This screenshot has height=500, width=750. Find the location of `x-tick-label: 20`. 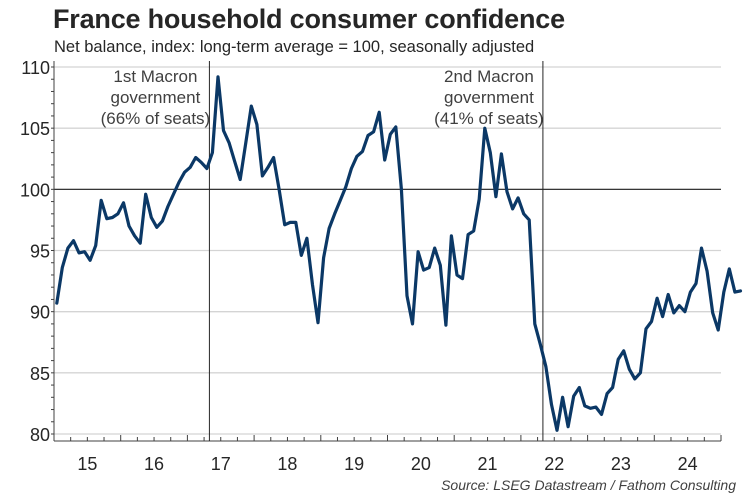

x-tick-label: 20 is located at coordinates (421, 464).